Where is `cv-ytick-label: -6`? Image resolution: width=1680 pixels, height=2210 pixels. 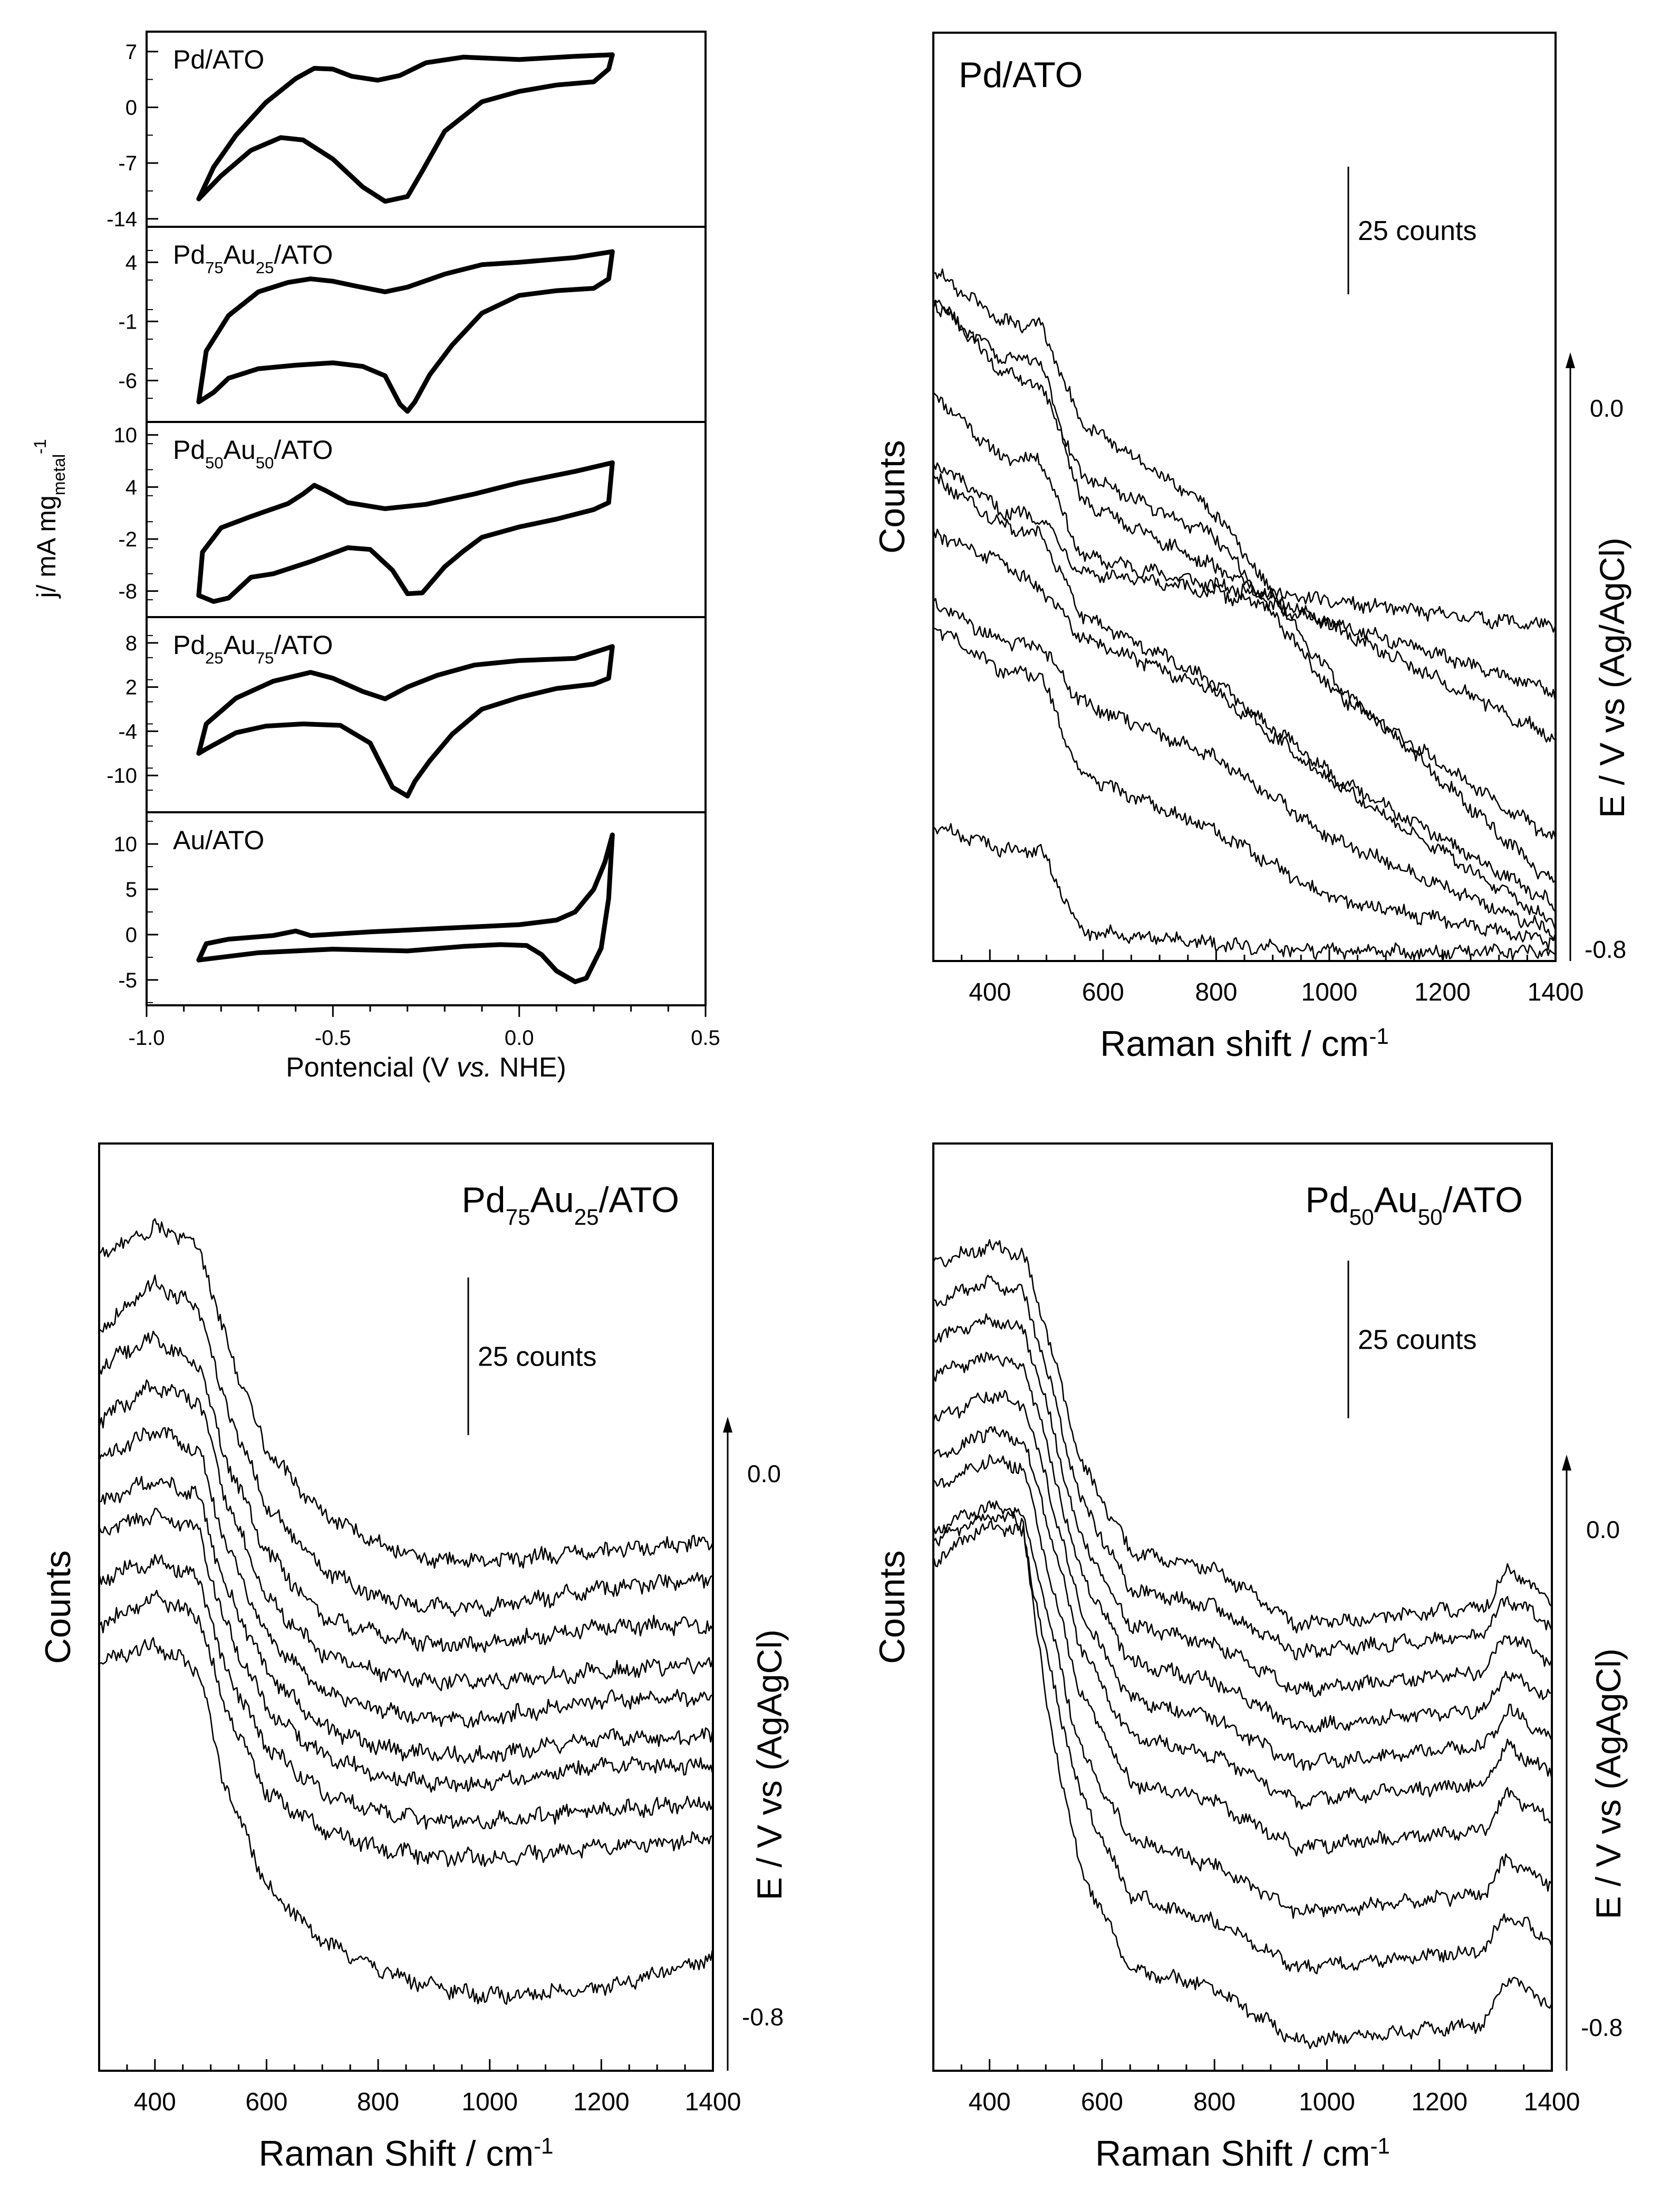 cv-ytick-label: -6 is located at coordinates (127, 381).